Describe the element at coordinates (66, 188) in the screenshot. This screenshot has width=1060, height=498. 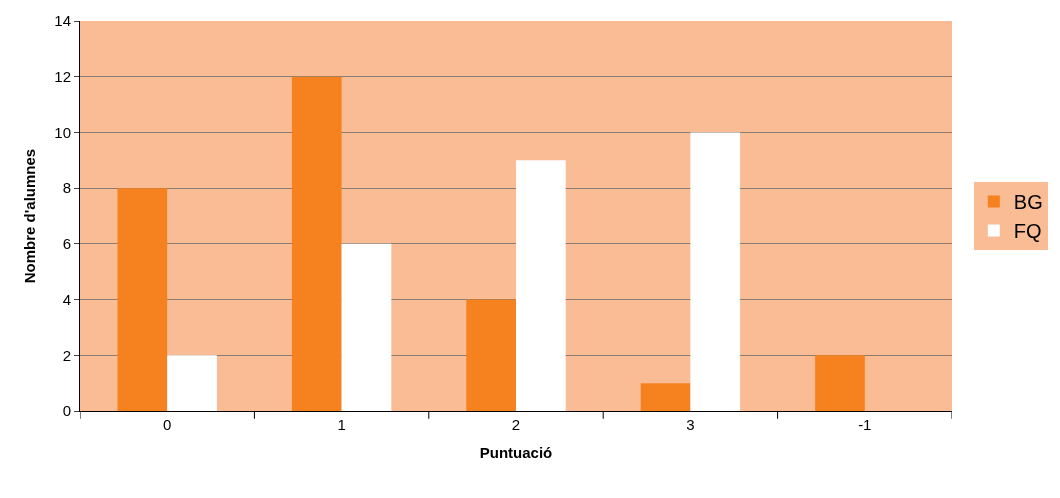
I see `y-tick-label: 8` at that location.